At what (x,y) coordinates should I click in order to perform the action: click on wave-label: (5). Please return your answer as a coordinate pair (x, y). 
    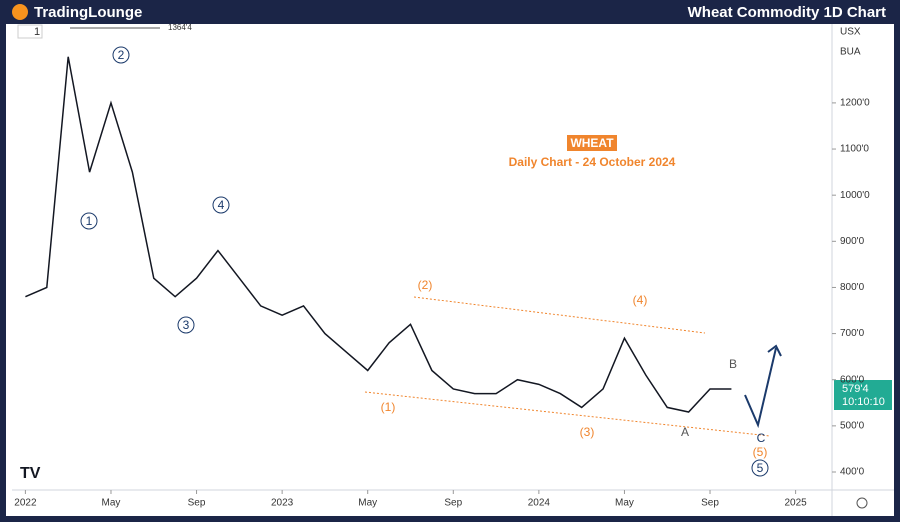
    Looking at the image, I should click on (760, 452).